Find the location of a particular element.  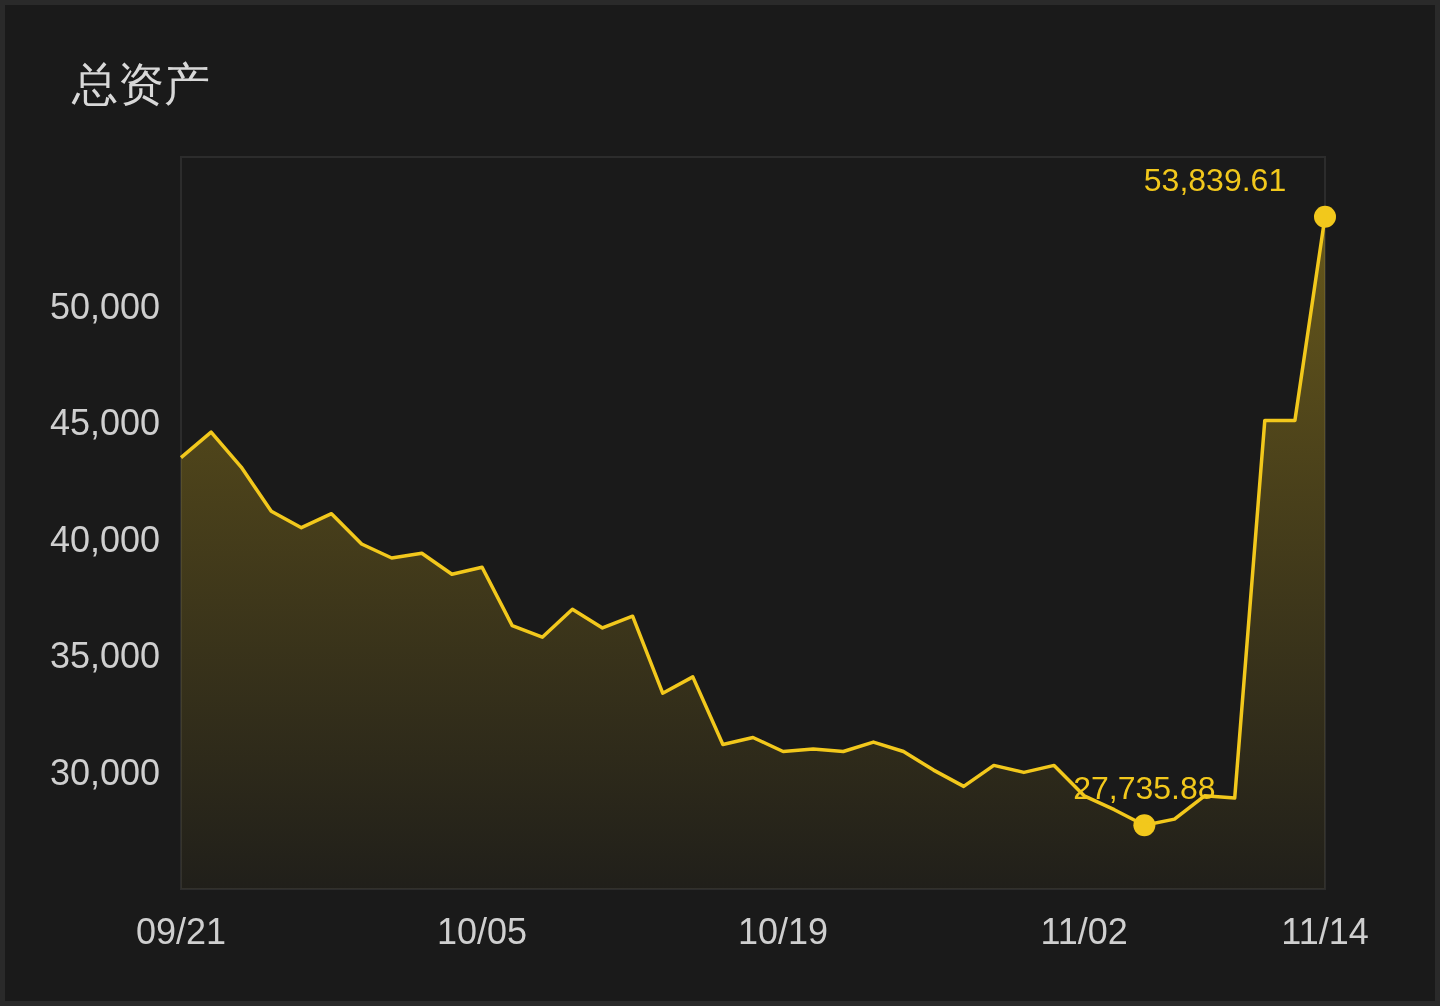

y-tick-label: 35,000 is located at coordinates (104, 656).